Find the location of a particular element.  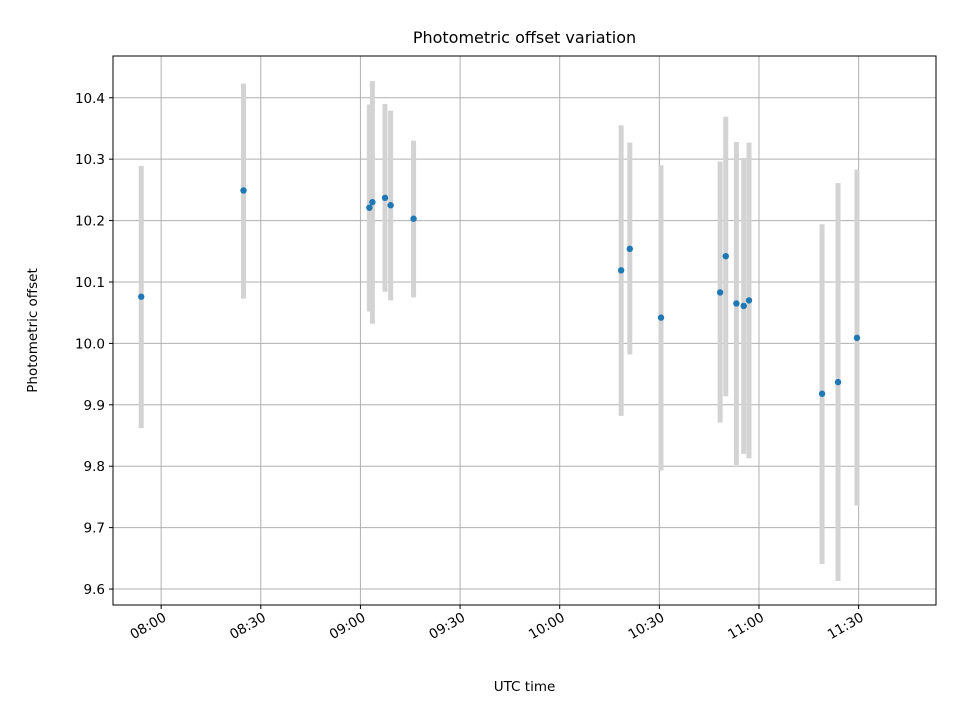

y-tick-label: 9.9 is located at coordinates (94, 406).